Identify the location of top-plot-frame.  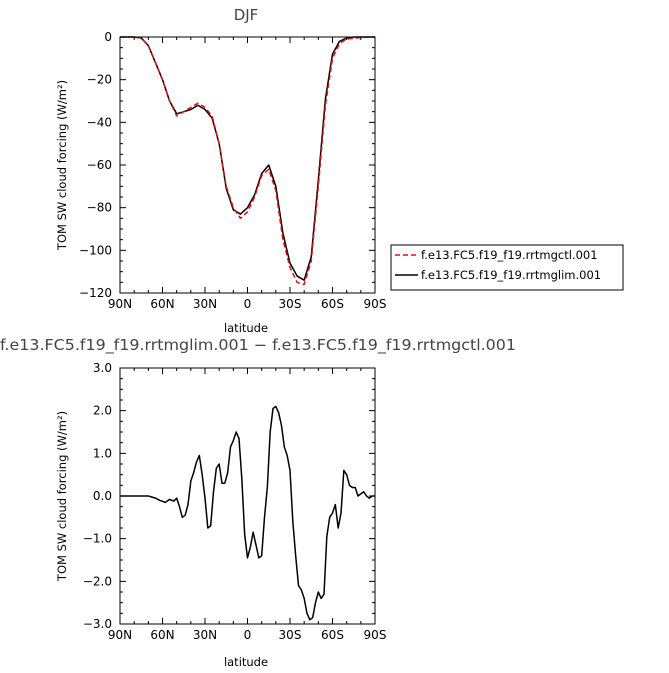
(247, 165).